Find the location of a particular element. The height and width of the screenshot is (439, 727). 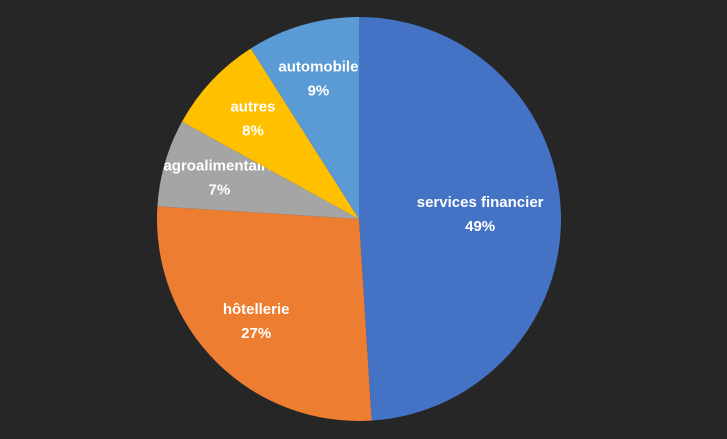

slice-category-label: agroalimentaire is located at coordinates (219, 165).